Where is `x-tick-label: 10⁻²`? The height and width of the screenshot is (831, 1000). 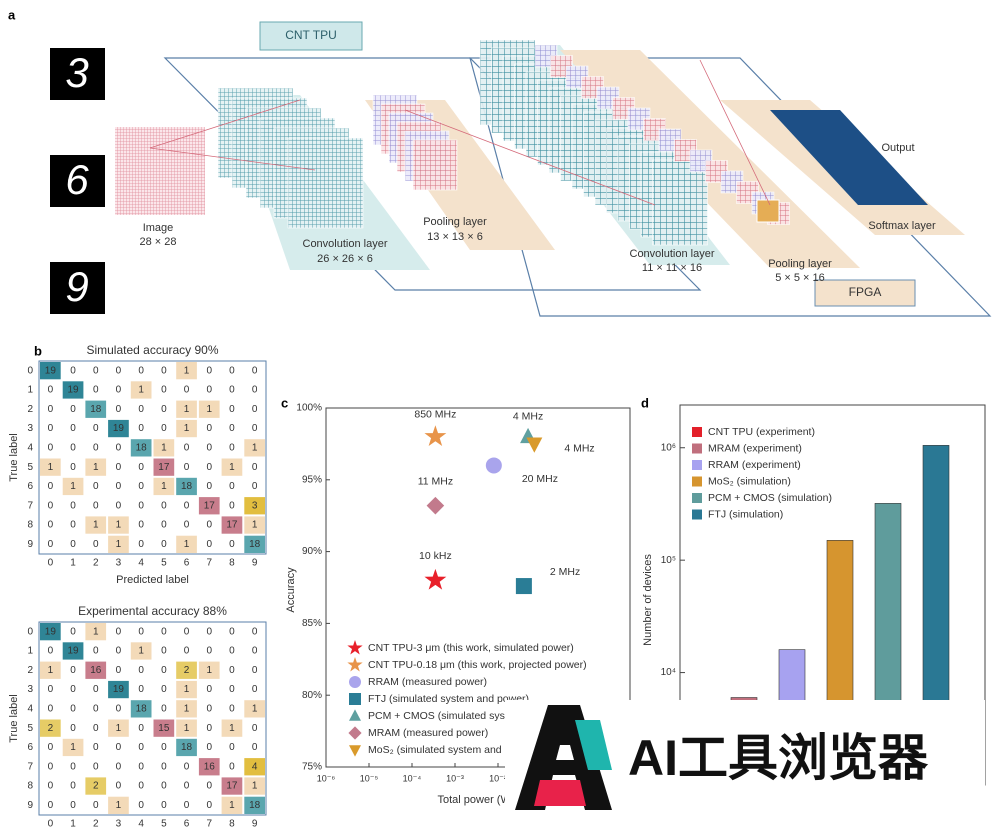
x-tick-label: 10⁻² is located at coordinates (498, 778).